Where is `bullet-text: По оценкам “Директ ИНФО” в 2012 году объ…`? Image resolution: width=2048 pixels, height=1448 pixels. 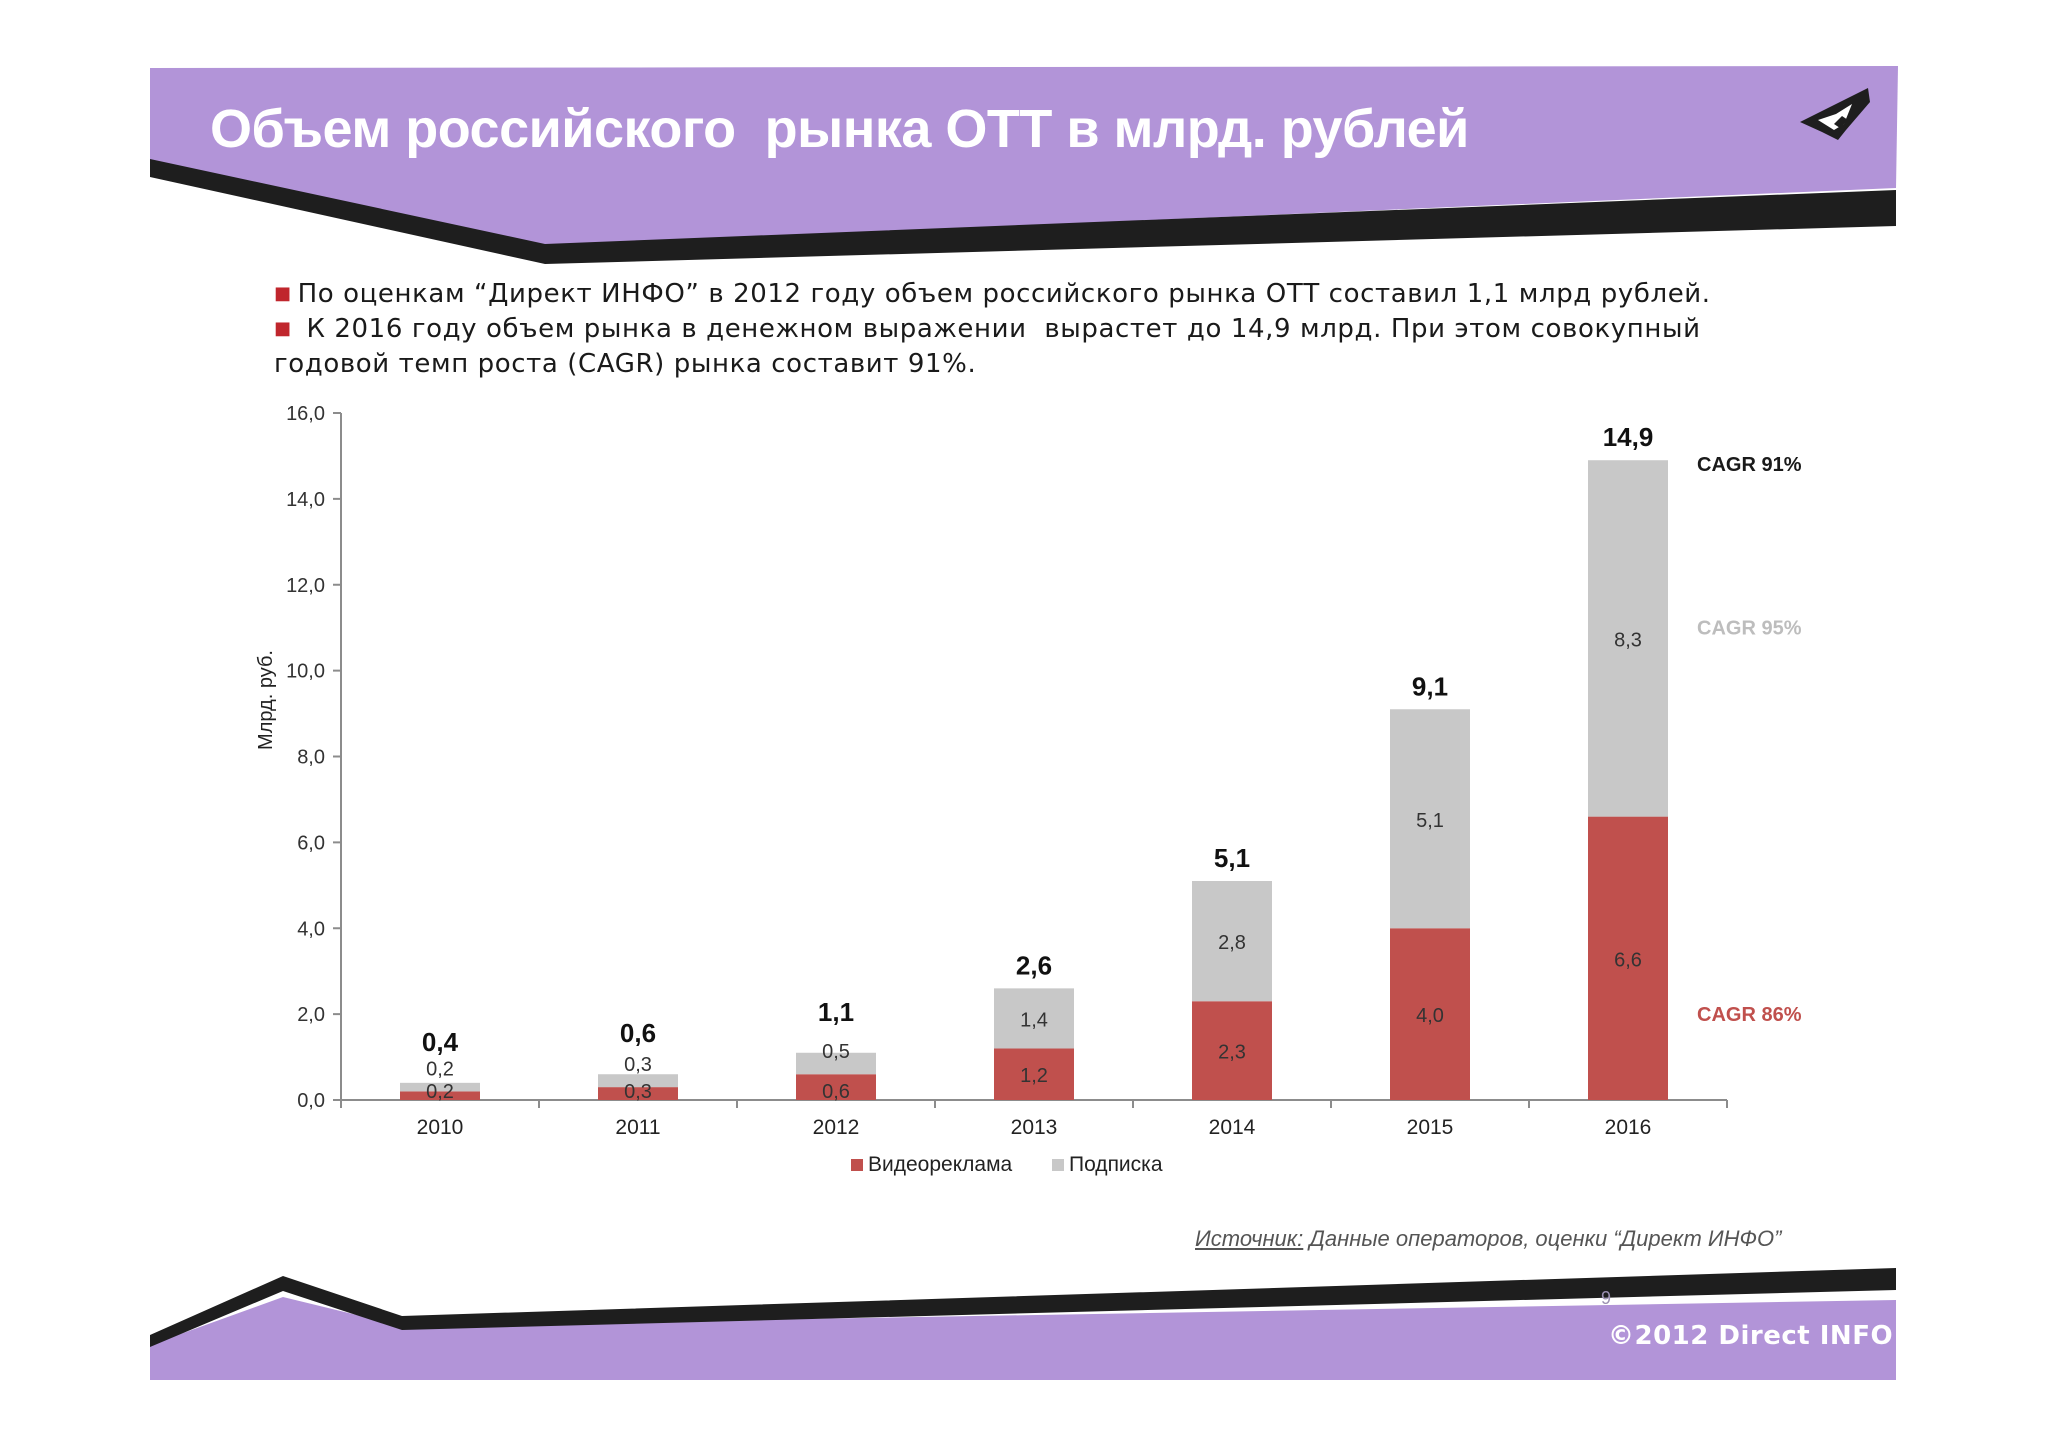 bullet-text: По оценкам “Директ ИНФО” в 2012 году объ… is located at coordinates (1004, 294).